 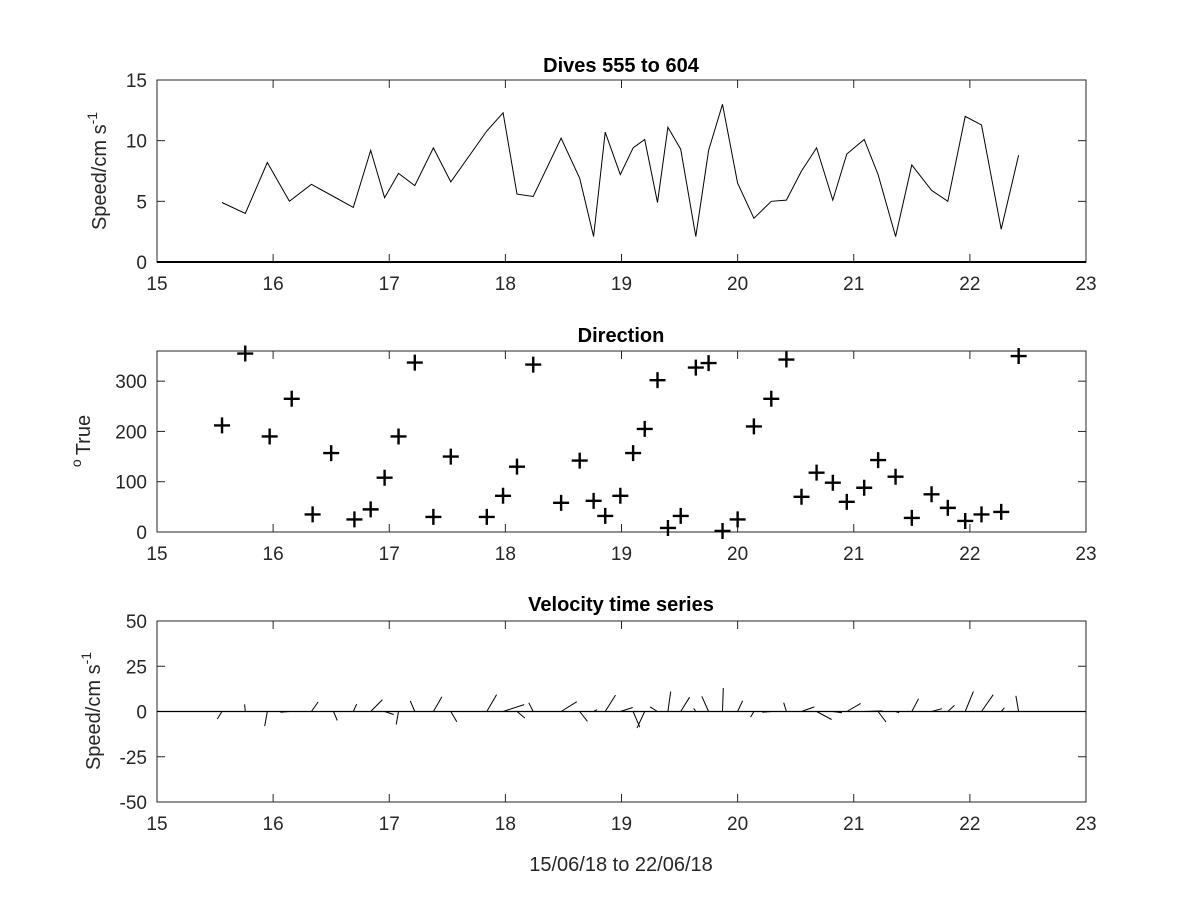 I want to click on direction-x-tick-label: 18, so click(x=505, y=554).